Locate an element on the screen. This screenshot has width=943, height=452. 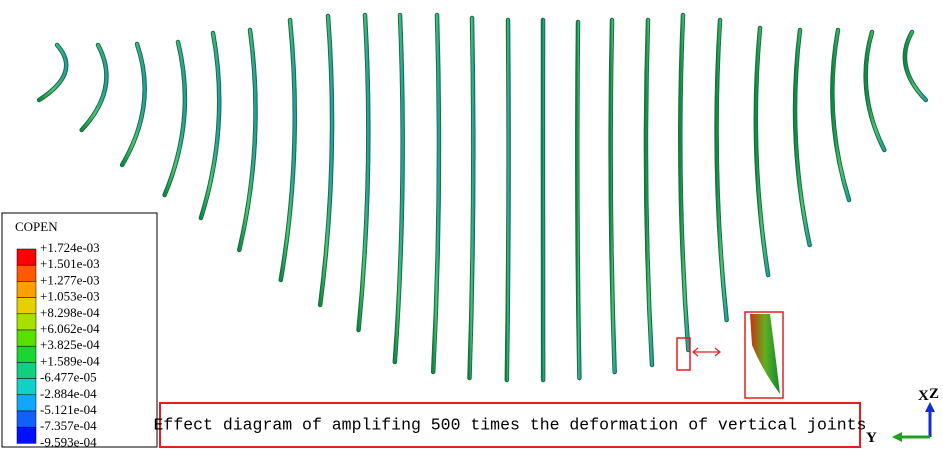
caption-box is located at coordinates (510, 425).